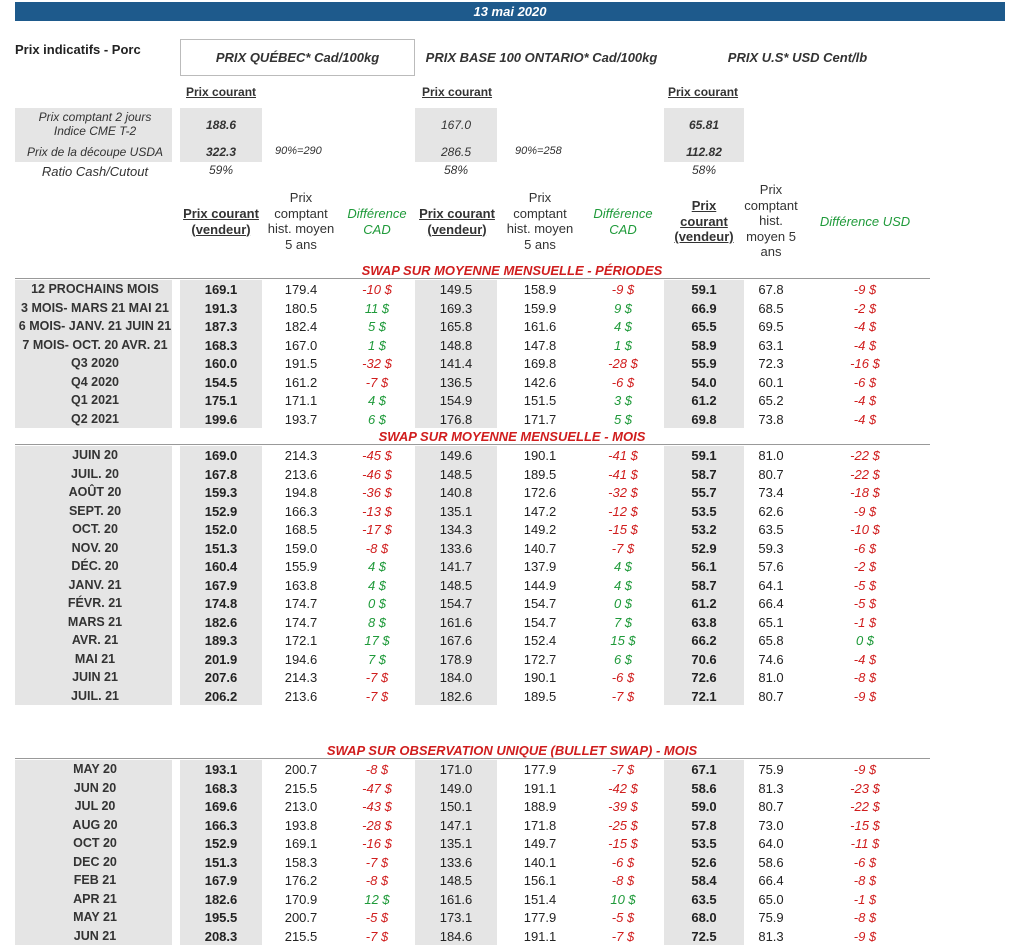  What do you see at coordinates (95, 418) in the screenshot?
I see `row-label: Q2 2021` at bounding box center [95, 418].